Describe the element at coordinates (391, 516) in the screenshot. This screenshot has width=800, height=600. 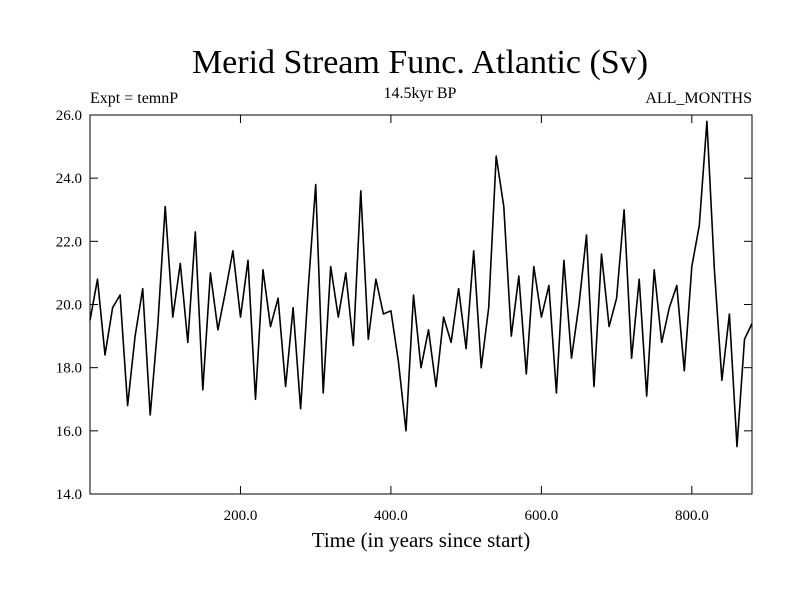
I see `x-tick-label: 400.0` at that location.